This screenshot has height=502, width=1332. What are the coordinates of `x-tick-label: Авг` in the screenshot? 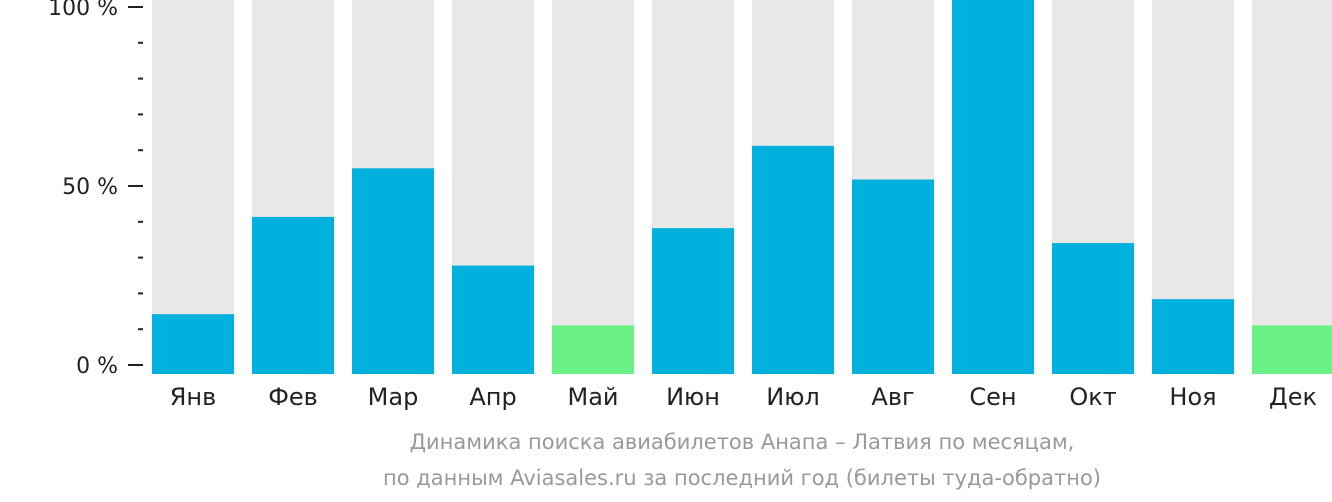 It's located at (892, 397).